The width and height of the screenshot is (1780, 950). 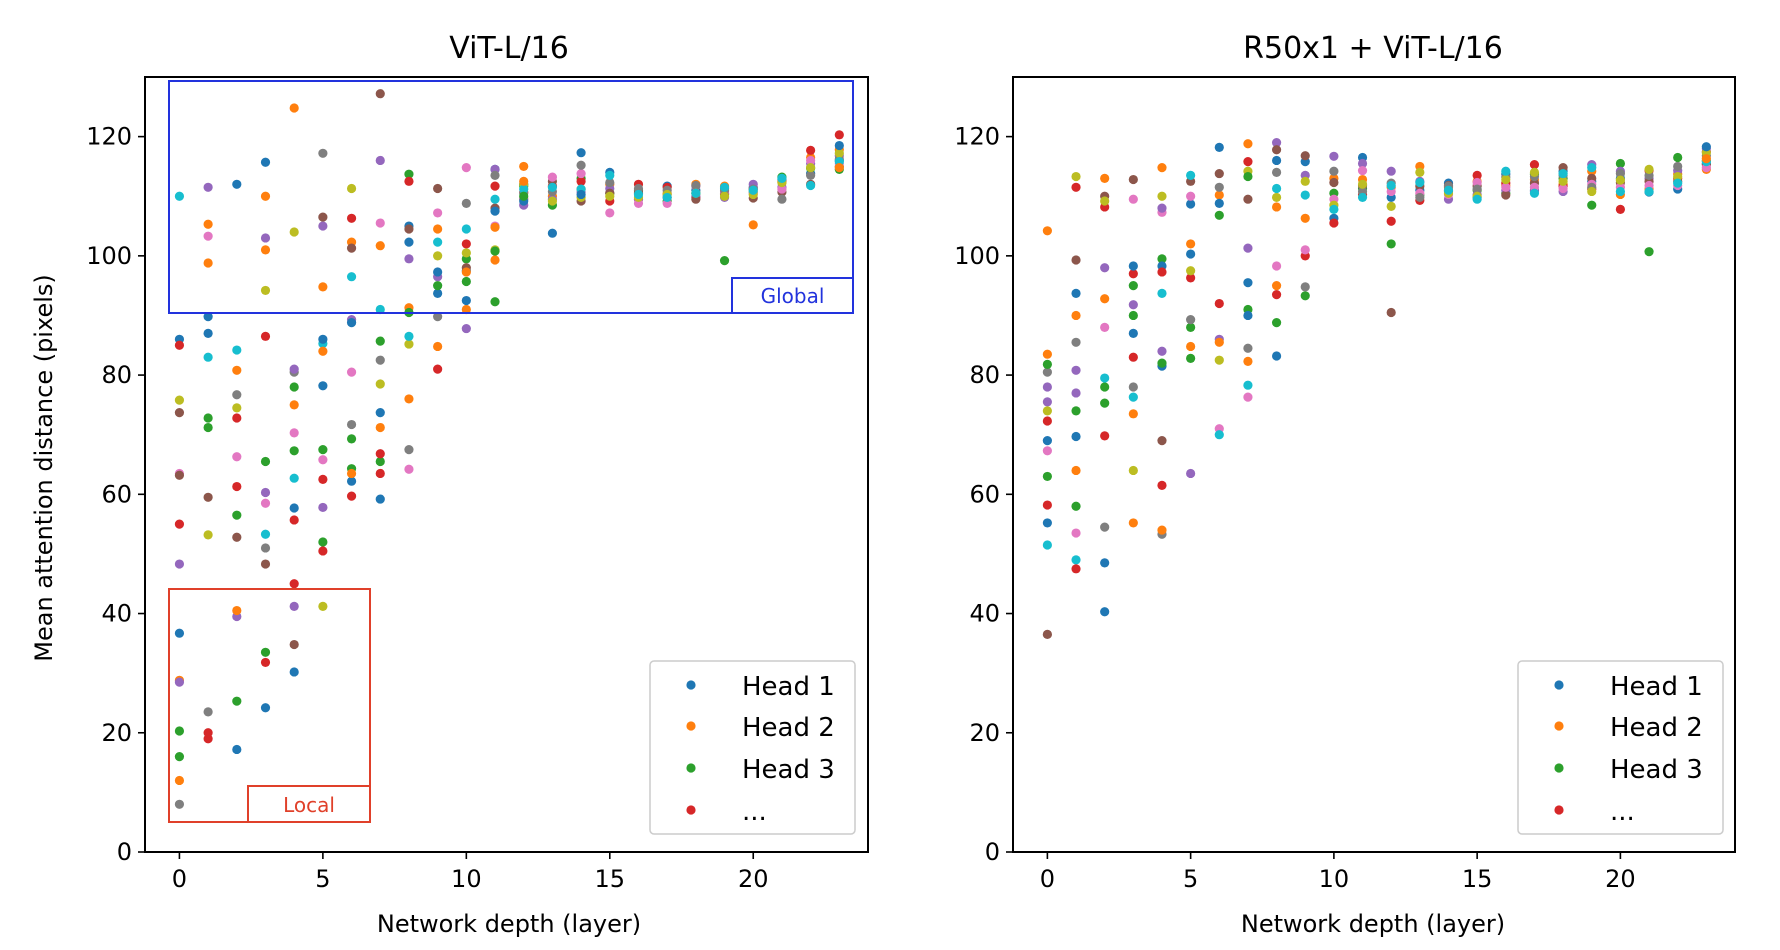 What do you see at coordinates (109, 256) in the screenshot?
I see `left-y-tick-label: 100` at bounding box center [109, 256].